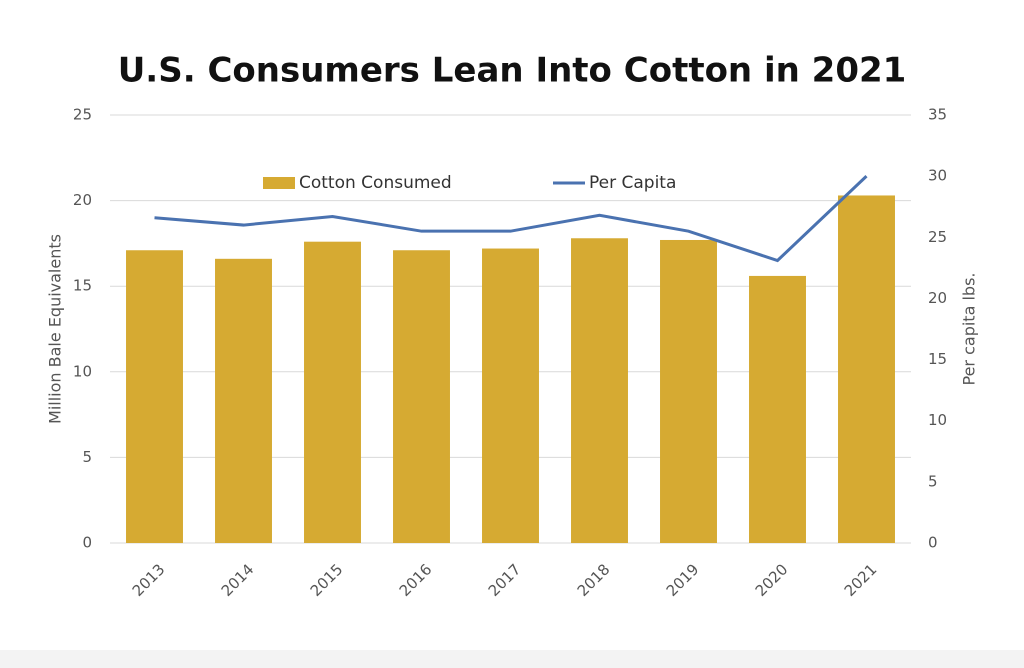 The height and width of the screenshot is (668, 1024). What do you see at coordinates (937, 115) in the screenshot?
I see `y2-tick-label: 35` at bounding box center [937, 115].